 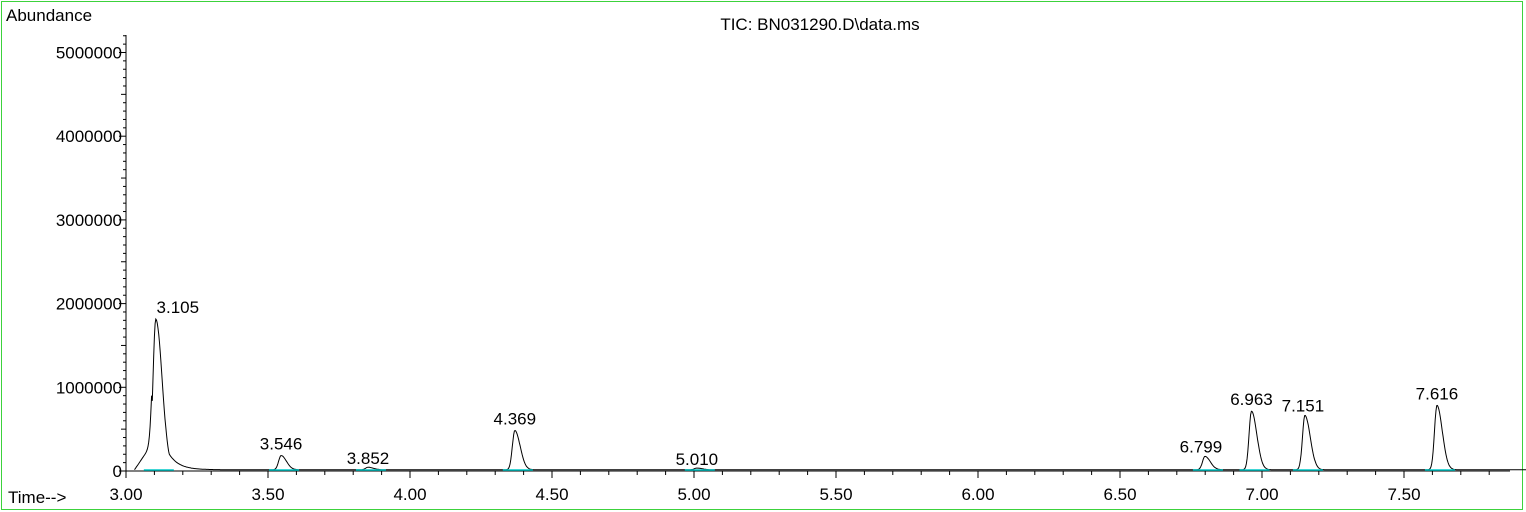 I want to click on y-tick-label: 1000000, so click(x=89, y=387).